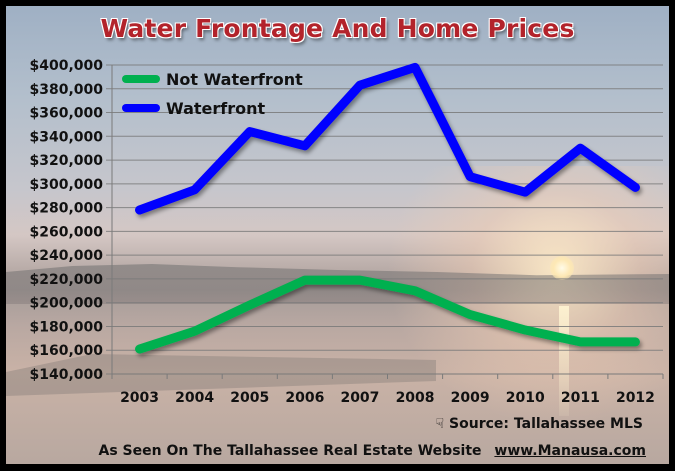 This screenshot has width=675, height=471. Describe the element at coordinates (570, 451) in the screenshot. I see `website-link: www.Manausa.com` at that location.